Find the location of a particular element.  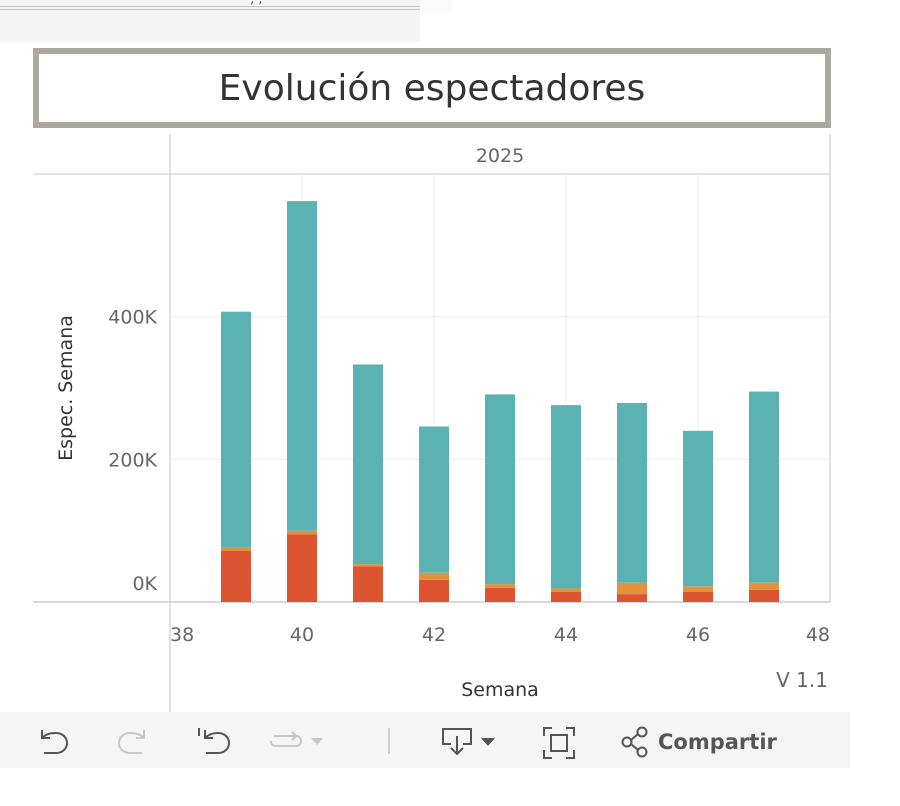

previous-sheet-strip: ‚ ‚ is located at coordinates (210, 21).